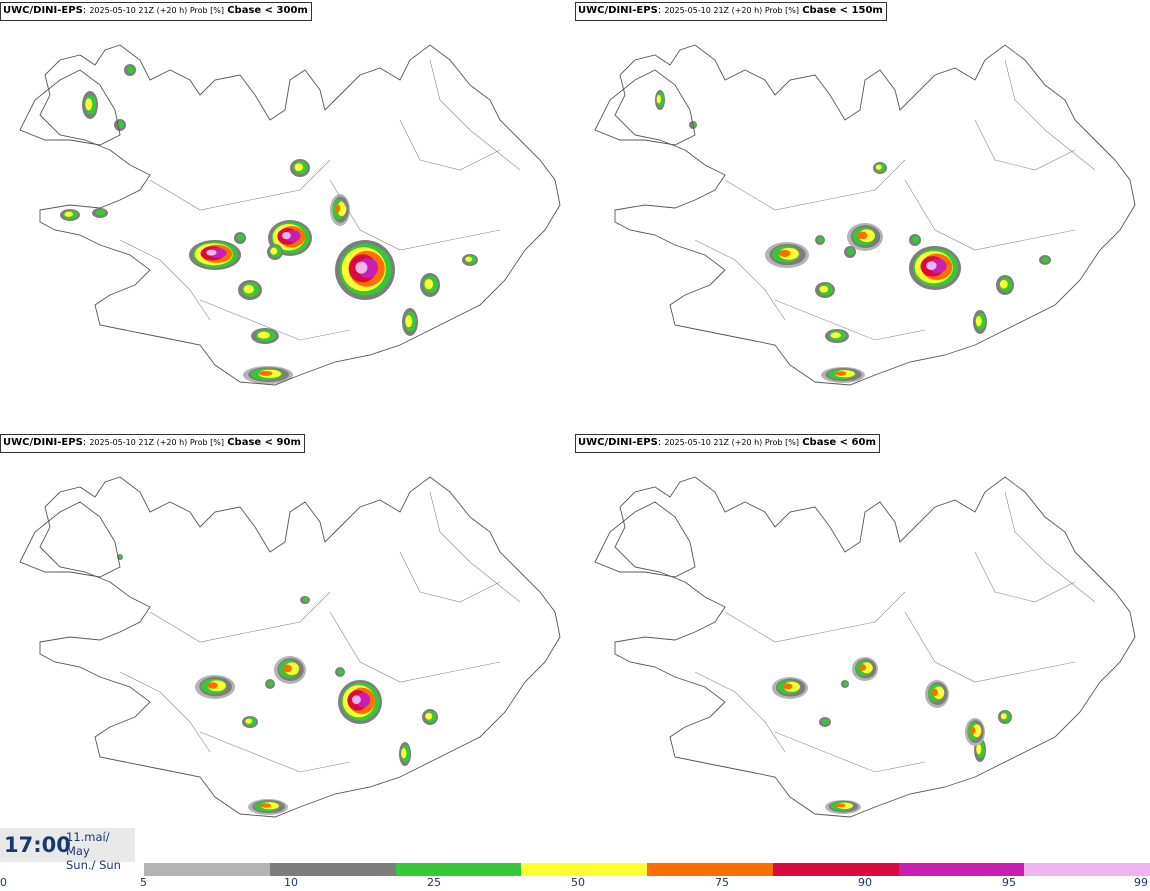 The image size is (1150, 891). Describe the element at coordinates (722, 882) in the screenshot. I see `legend-tick: 75` at that location.